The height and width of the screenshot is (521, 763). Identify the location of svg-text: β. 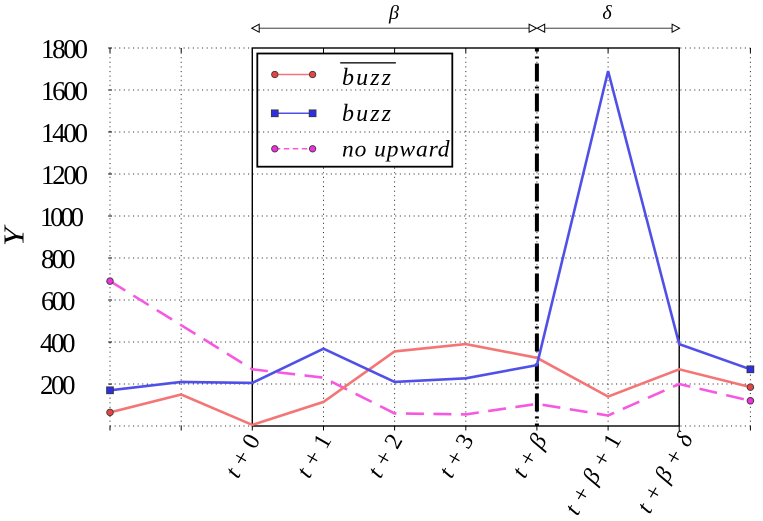
(393, 13).